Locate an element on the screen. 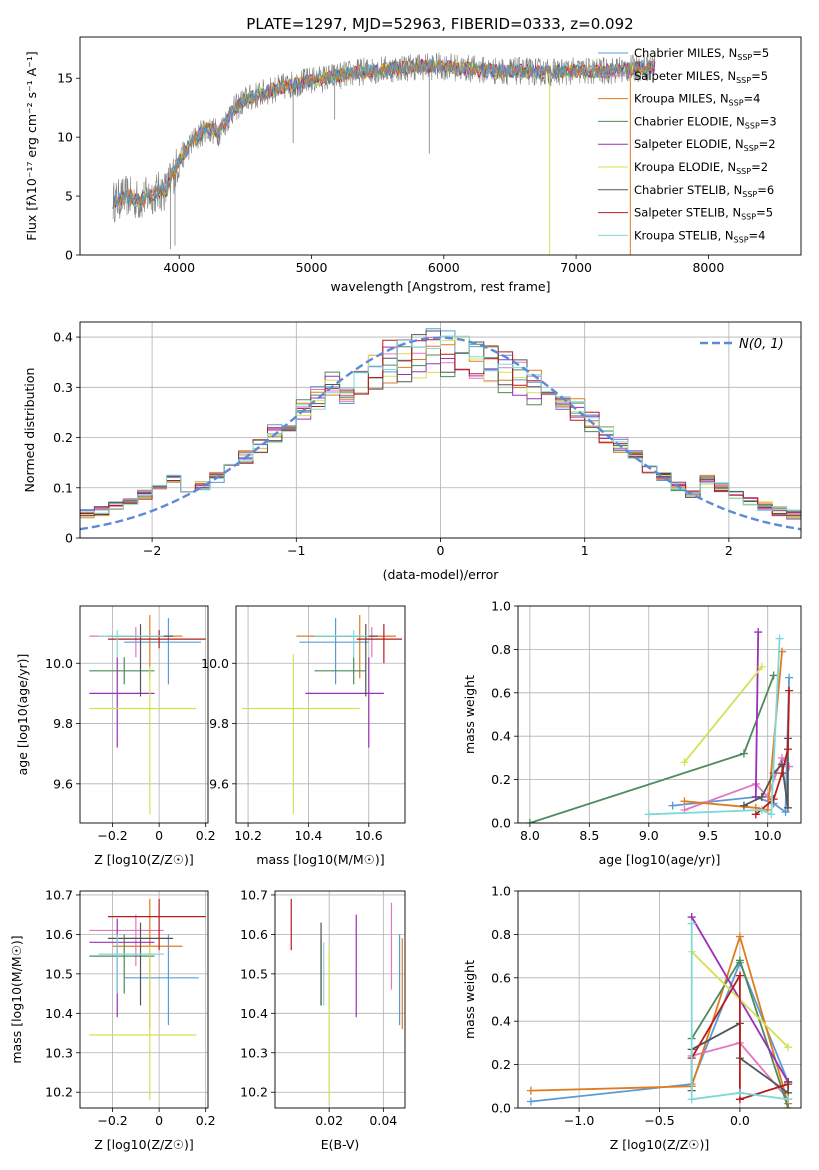 The image size is (819, 1170). x-tick-label: −1.0 is located at coordinates (579, 1120).